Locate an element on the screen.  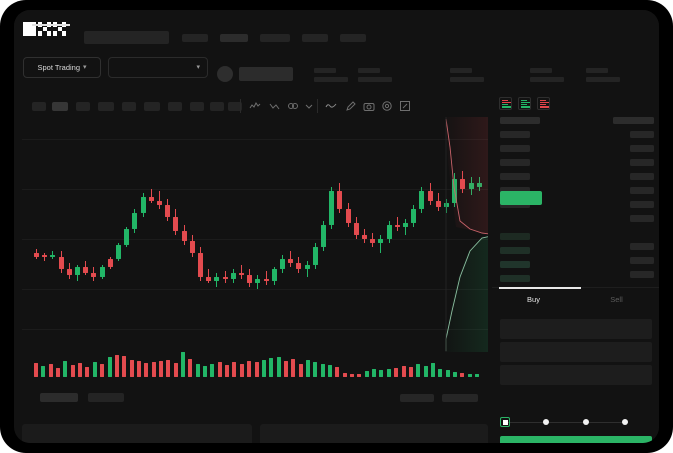
active-tab-underline is located at coordinates (51, 25).